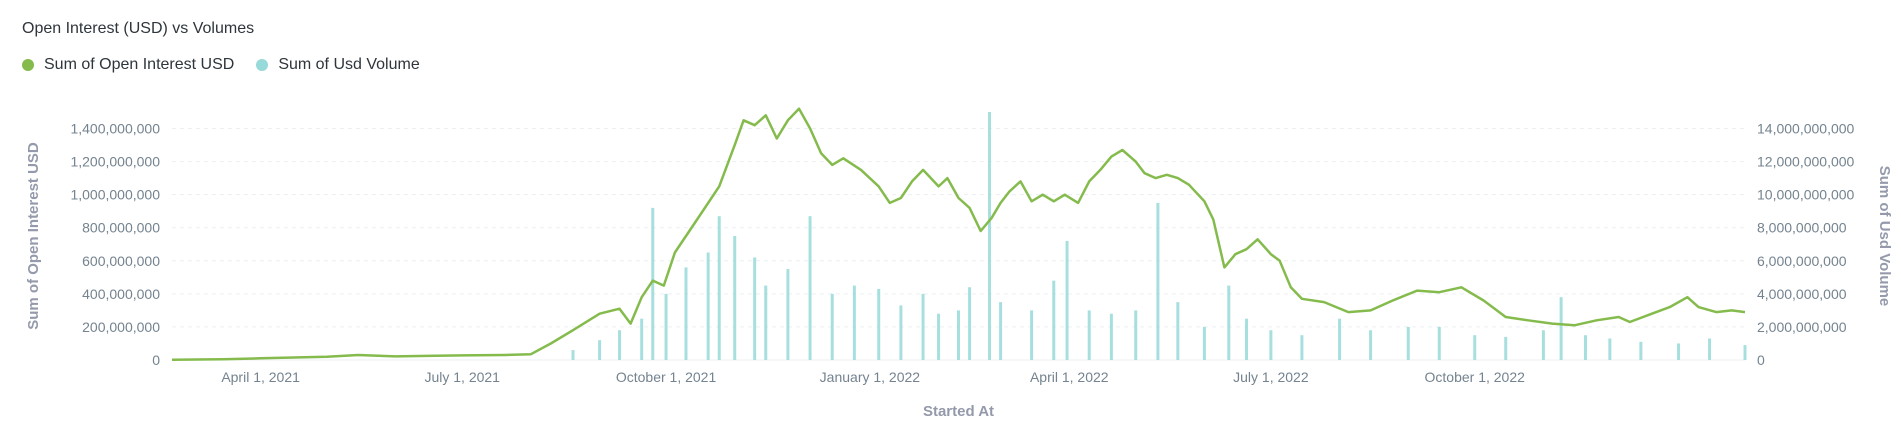 This screenshot has height=429, width=1901. What do you see at coordinates (260, 377) in the screenshot?
I see `x-tick-label: April 1, 2021` at bounding box center [260, 377].